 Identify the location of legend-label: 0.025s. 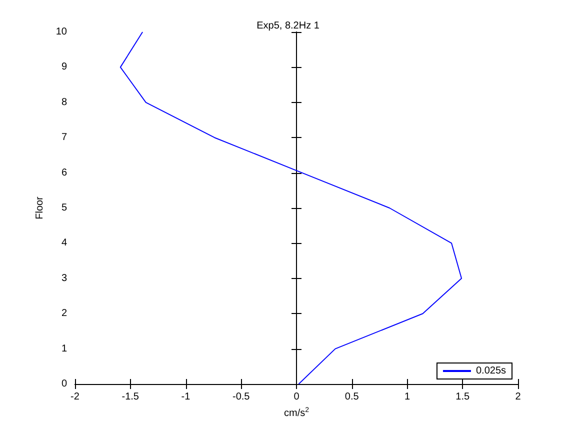
(491, 371).